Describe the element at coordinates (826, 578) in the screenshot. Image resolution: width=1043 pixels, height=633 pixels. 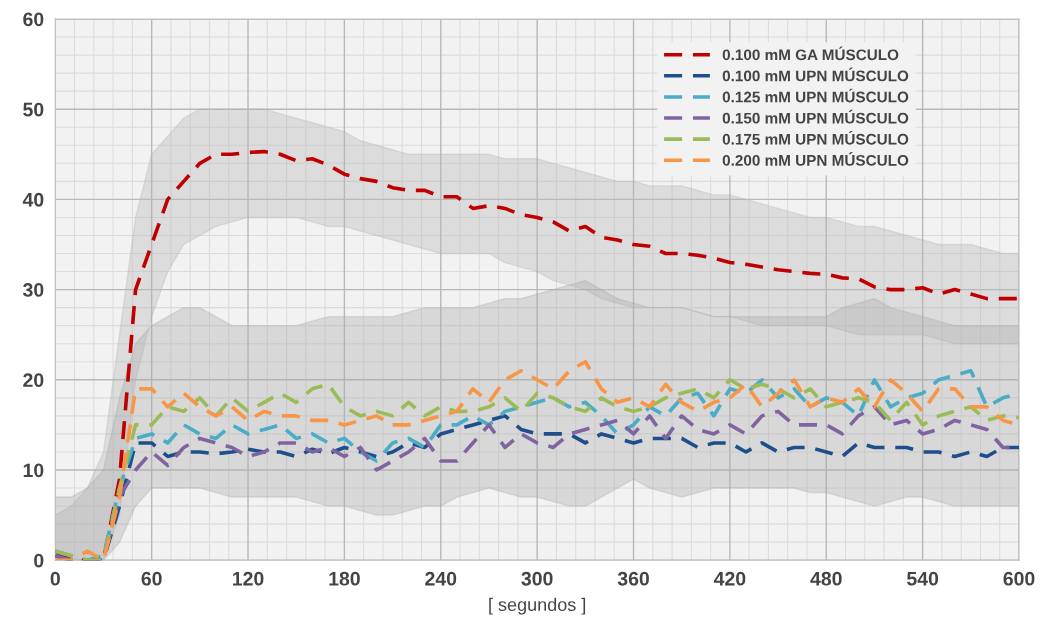
I see `x-tick-label: 480` at that location.